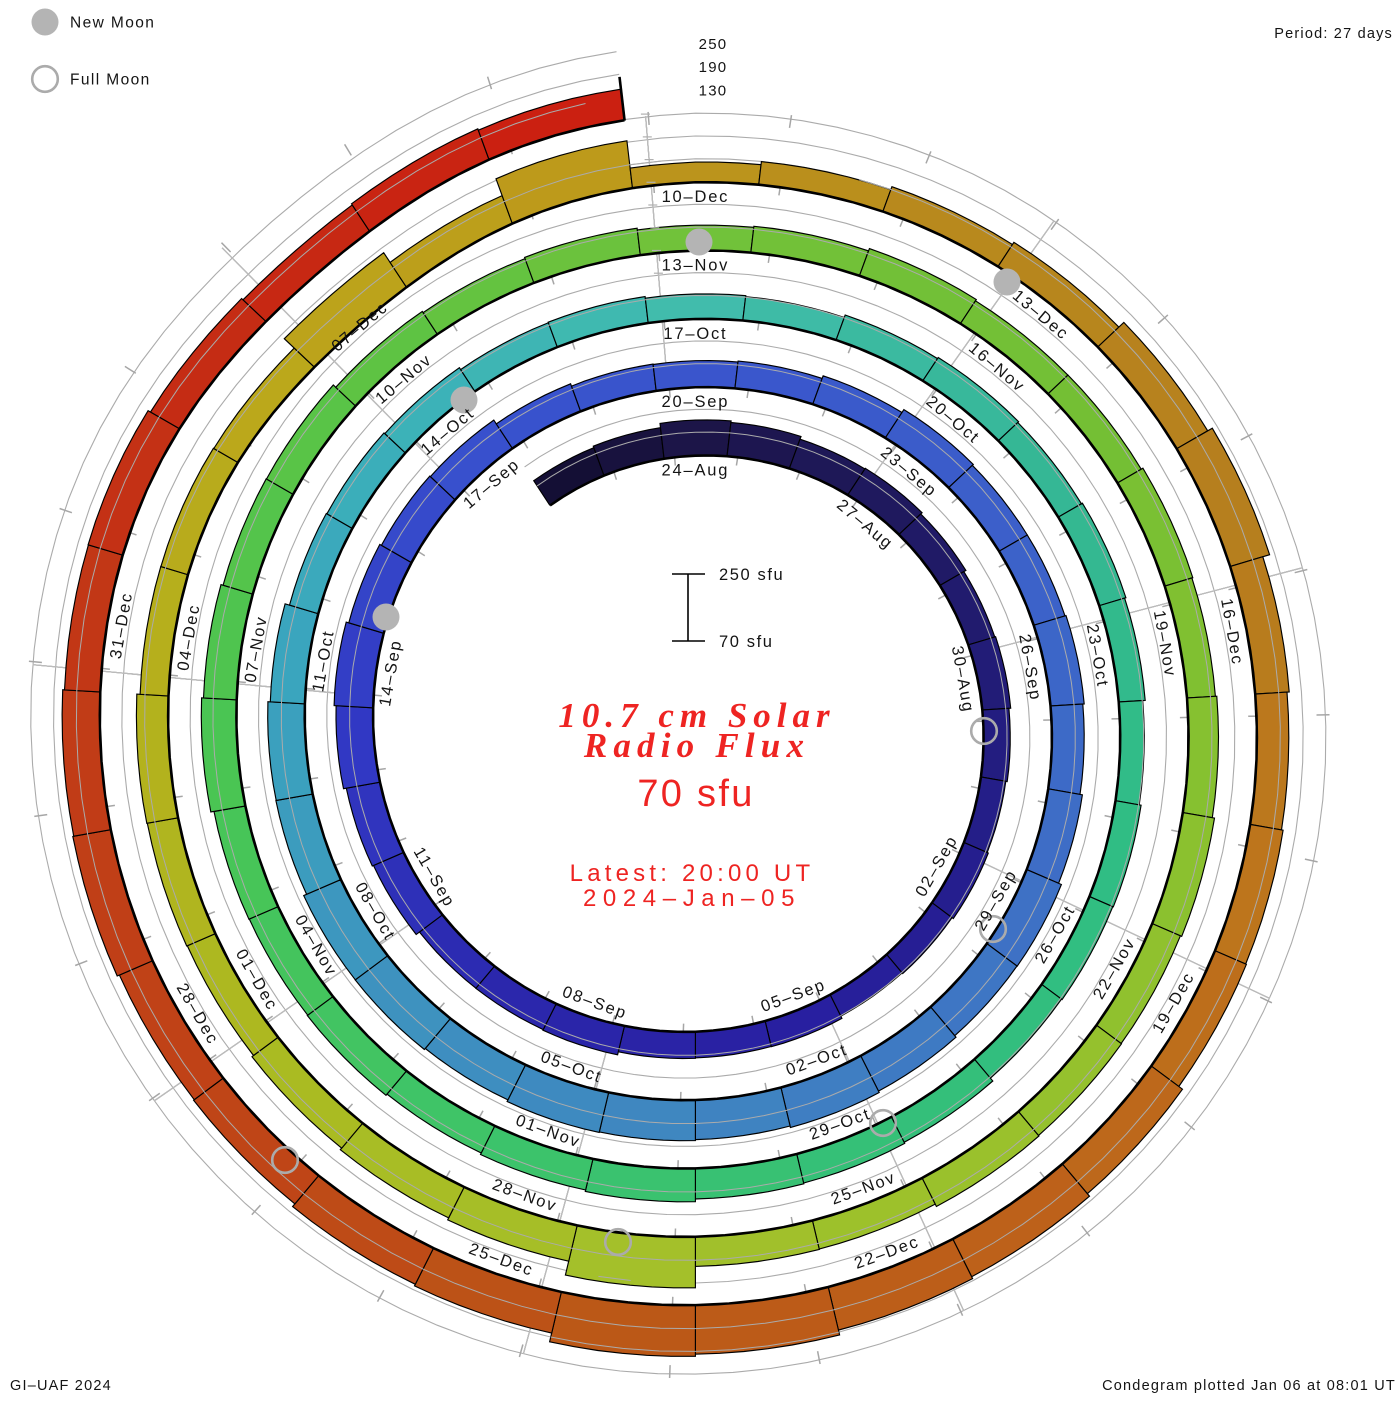 This screenshot has width=1400, height=1405. What do you see at coordinates (713, 67) in the screenshot?
I see `svg-text: 190` at bounding box center [713, 67].